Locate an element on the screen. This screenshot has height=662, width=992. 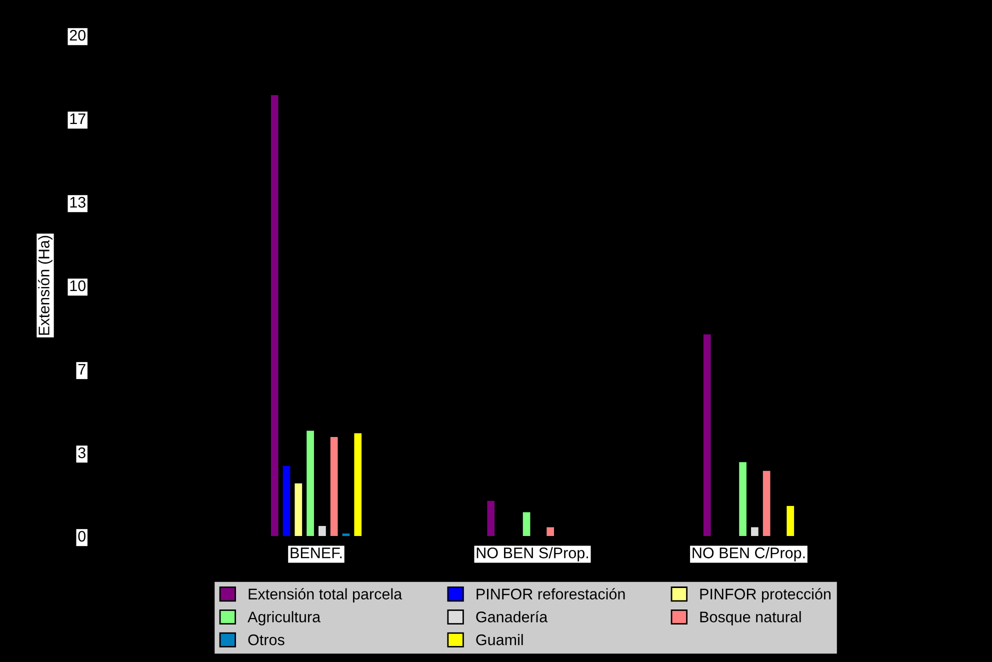
y-tick-label: 13 is located at coordinates (78, 202).